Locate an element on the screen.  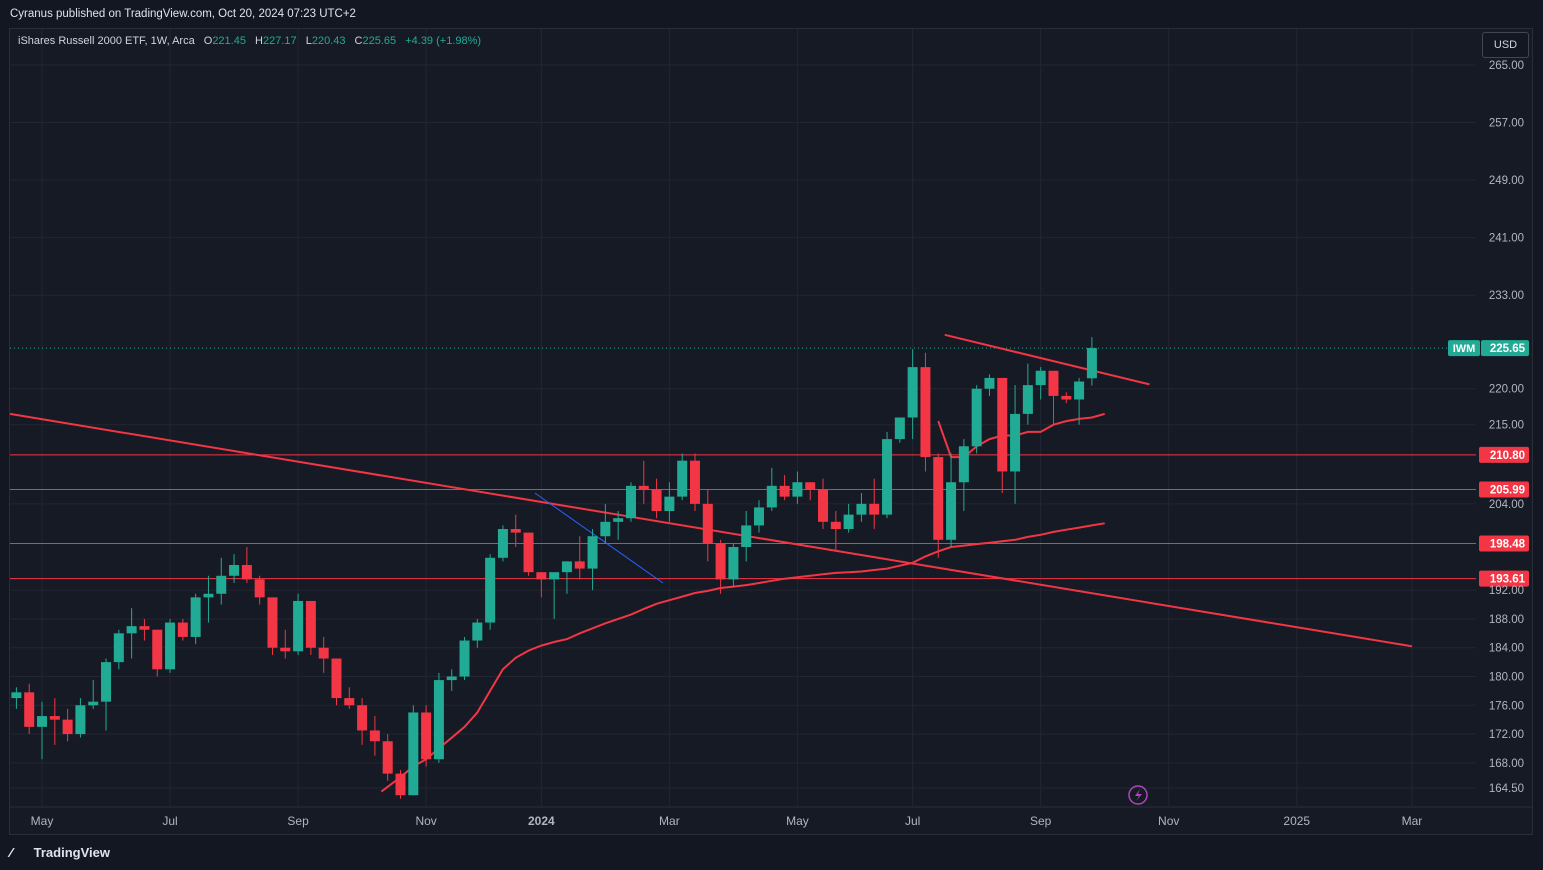
open-label: O is located at coordinates (208, 41).